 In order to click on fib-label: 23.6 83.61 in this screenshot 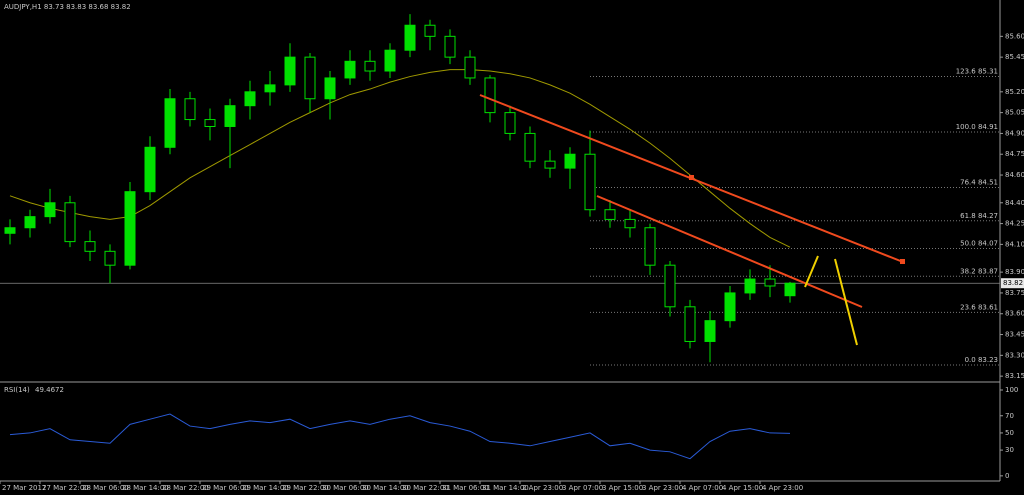, I will do `click(979, 307)`.